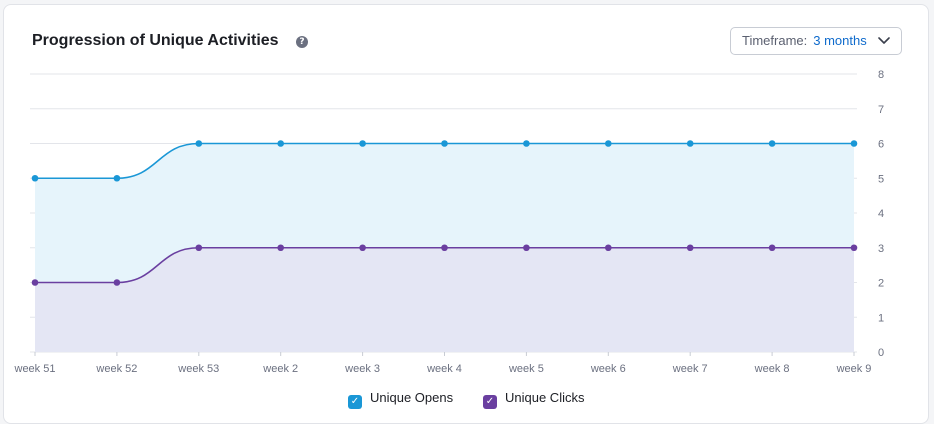 Image resolution: width=934 pixels, height=424 pixels. Describe the element at coordinates (412, 397) in the screenshot. I see `legend-label: Unique Opens` at that location.